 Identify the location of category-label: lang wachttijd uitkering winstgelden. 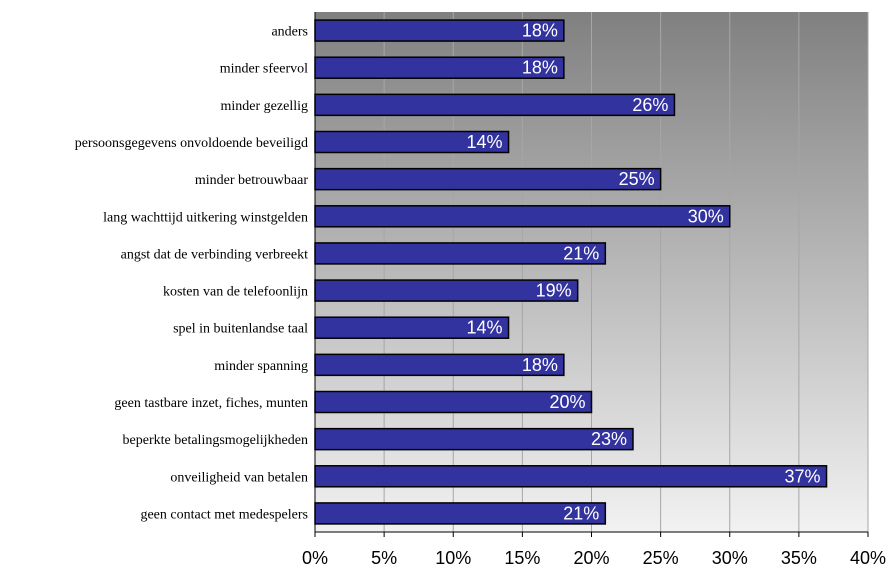
(205, 217).